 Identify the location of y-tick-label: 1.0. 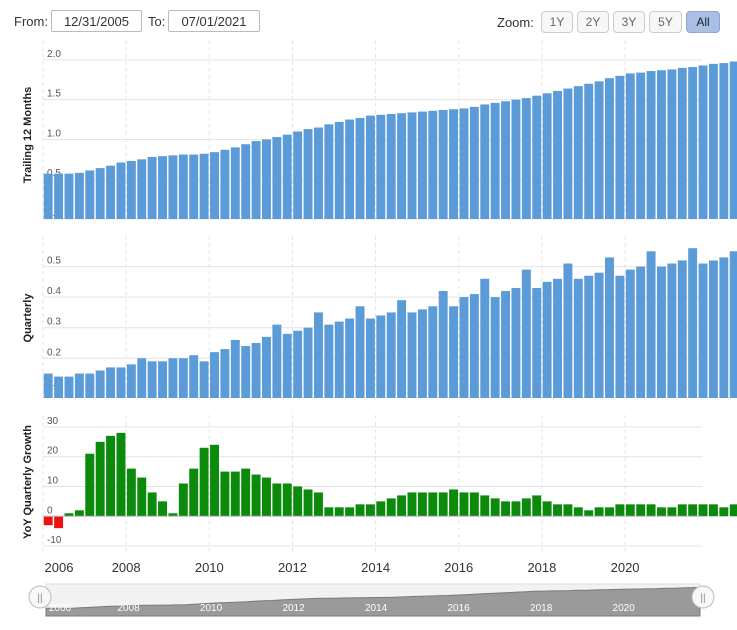
(54, 133).